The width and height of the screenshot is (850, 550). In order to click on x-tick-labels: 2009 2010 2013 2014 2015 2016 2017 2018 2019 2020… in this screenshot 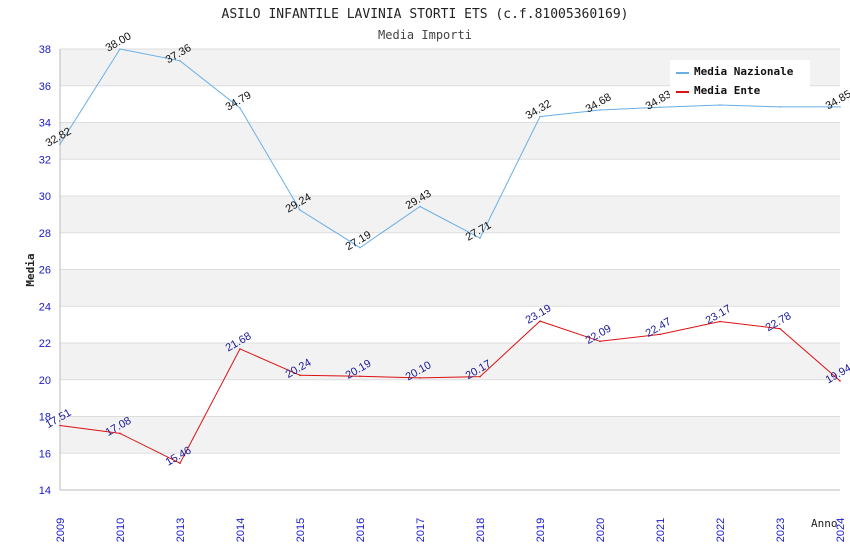, I will do `click(451, 530)`.